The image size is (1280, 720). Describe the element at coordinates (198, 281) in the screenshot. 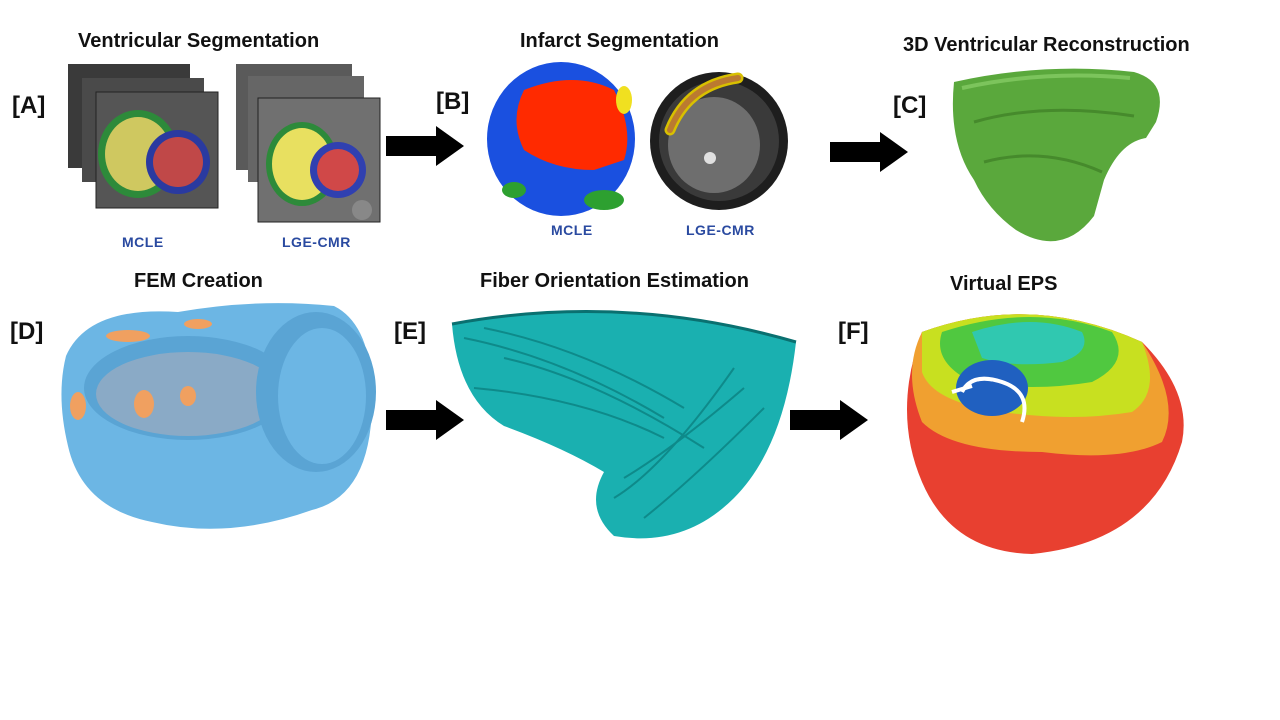

I see `title-fem-creation: FEM Creation` at that location.